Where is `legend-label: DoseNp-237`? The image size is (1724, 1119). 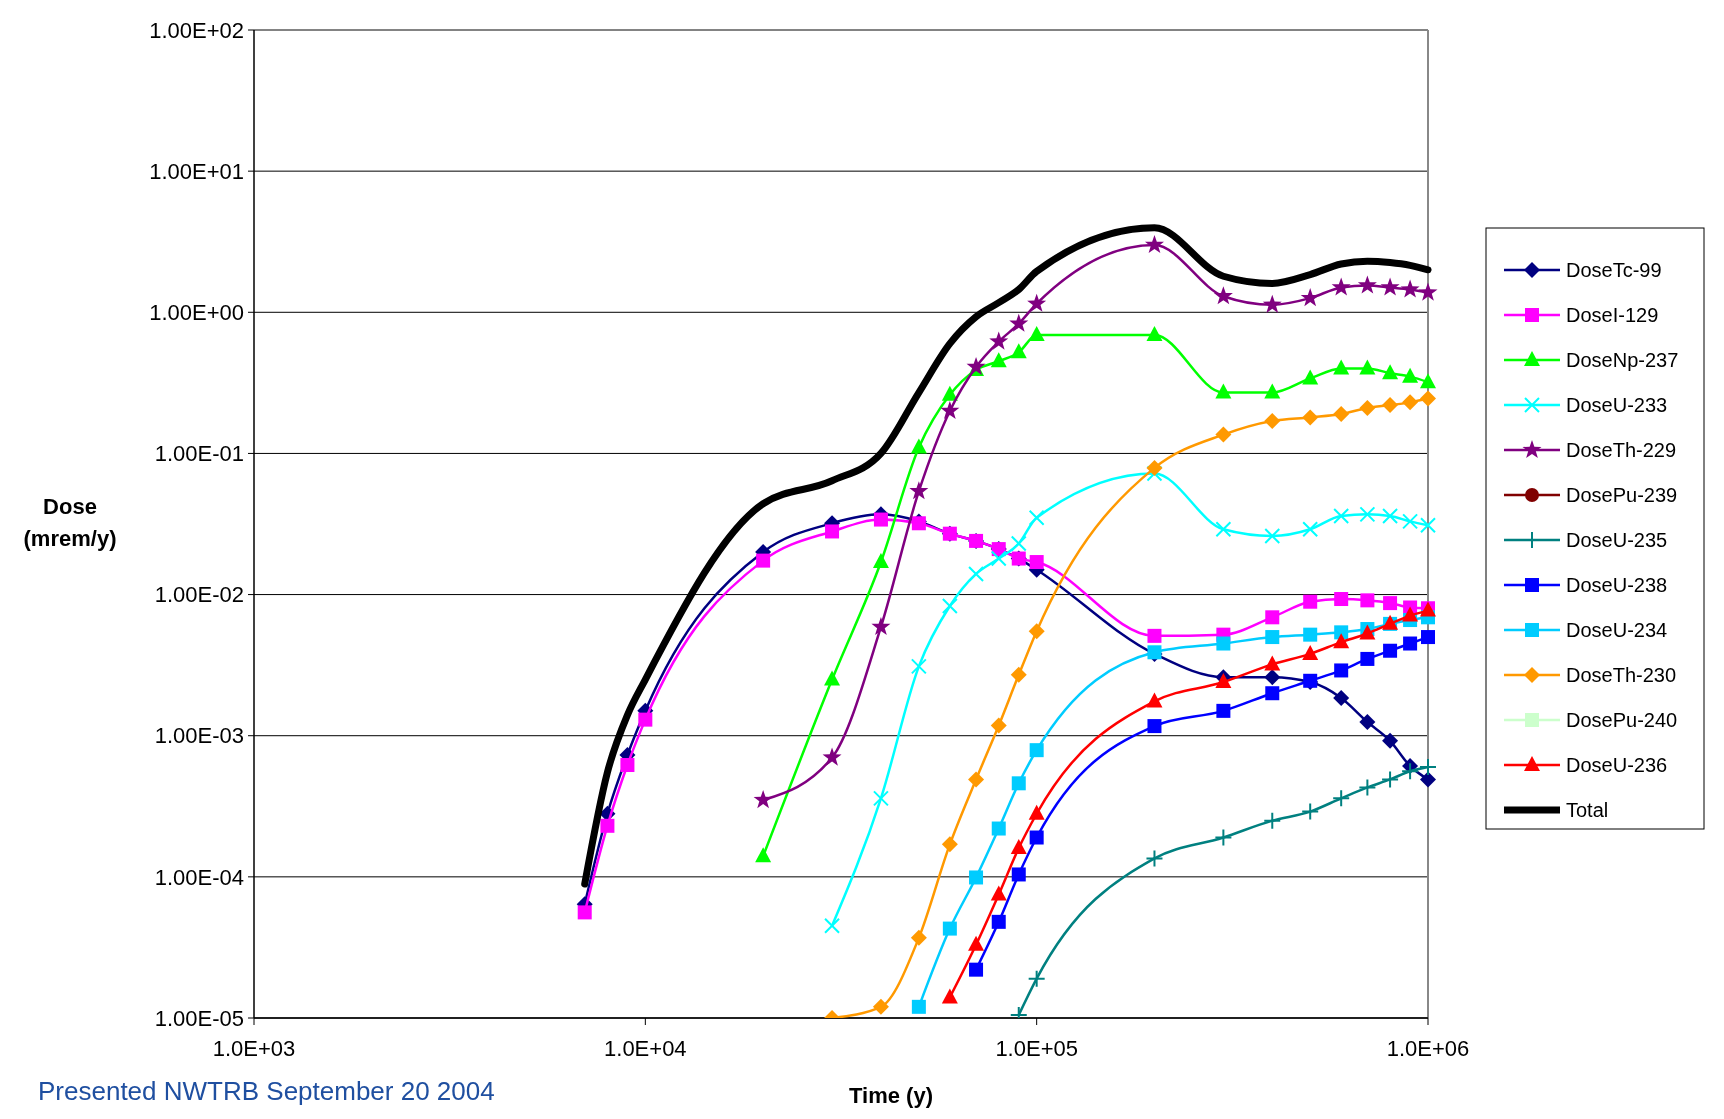
legend-label: DoseNp-237 is located at coordinates (1622, 360).